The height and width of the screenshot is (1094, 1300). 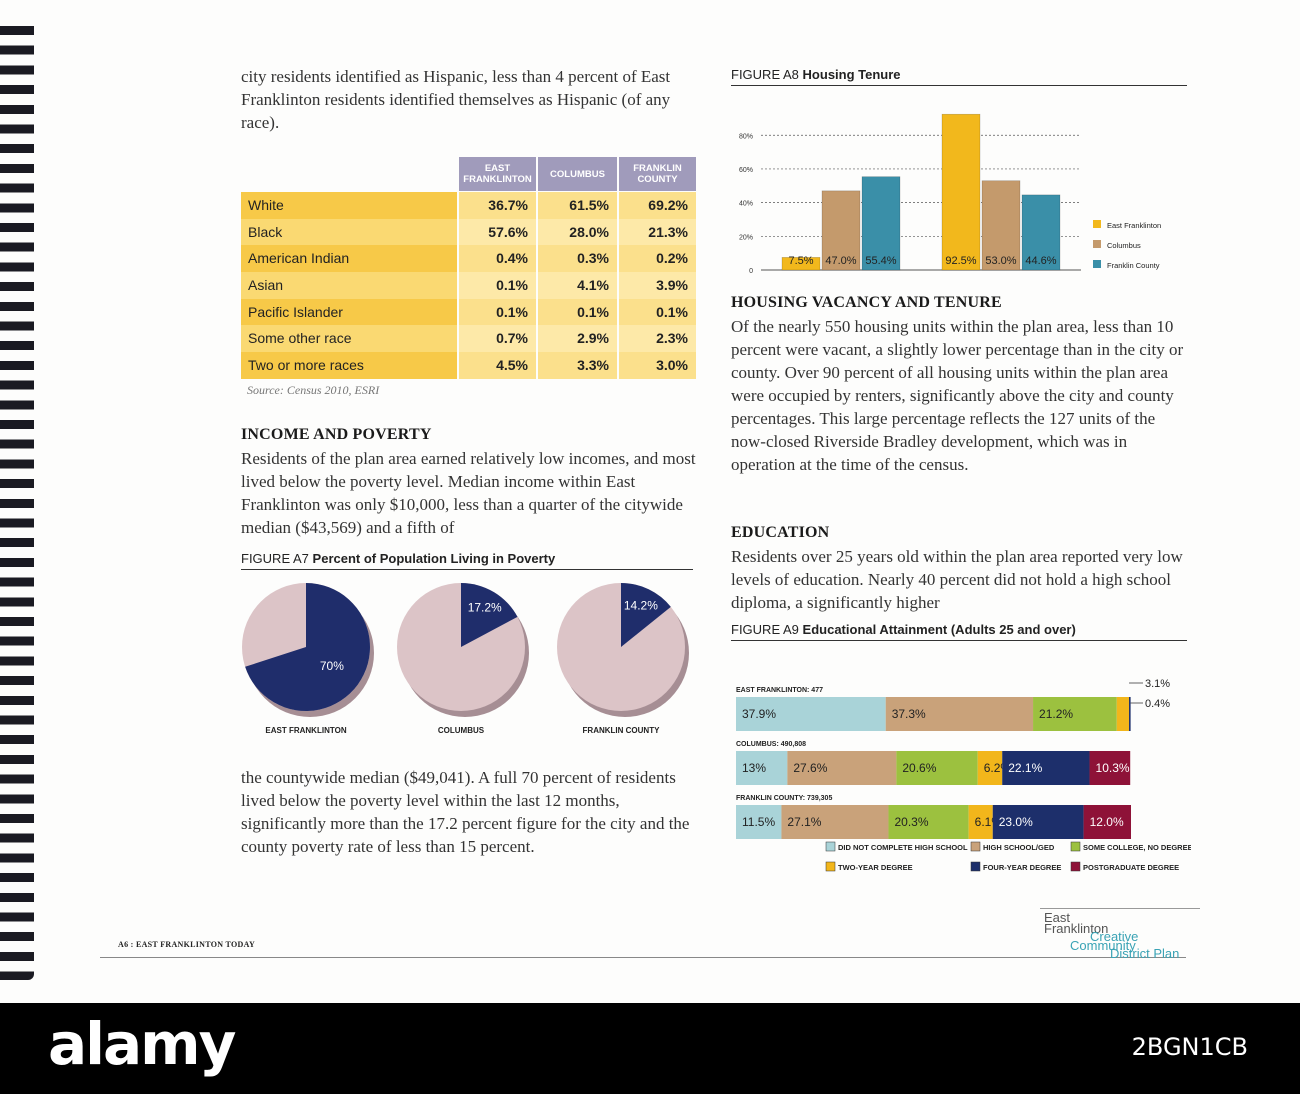 What do you see at coordinates (497, 205) in the screenshot?
I see `table-cell: 36.7%` at bounding box center [497, 205].